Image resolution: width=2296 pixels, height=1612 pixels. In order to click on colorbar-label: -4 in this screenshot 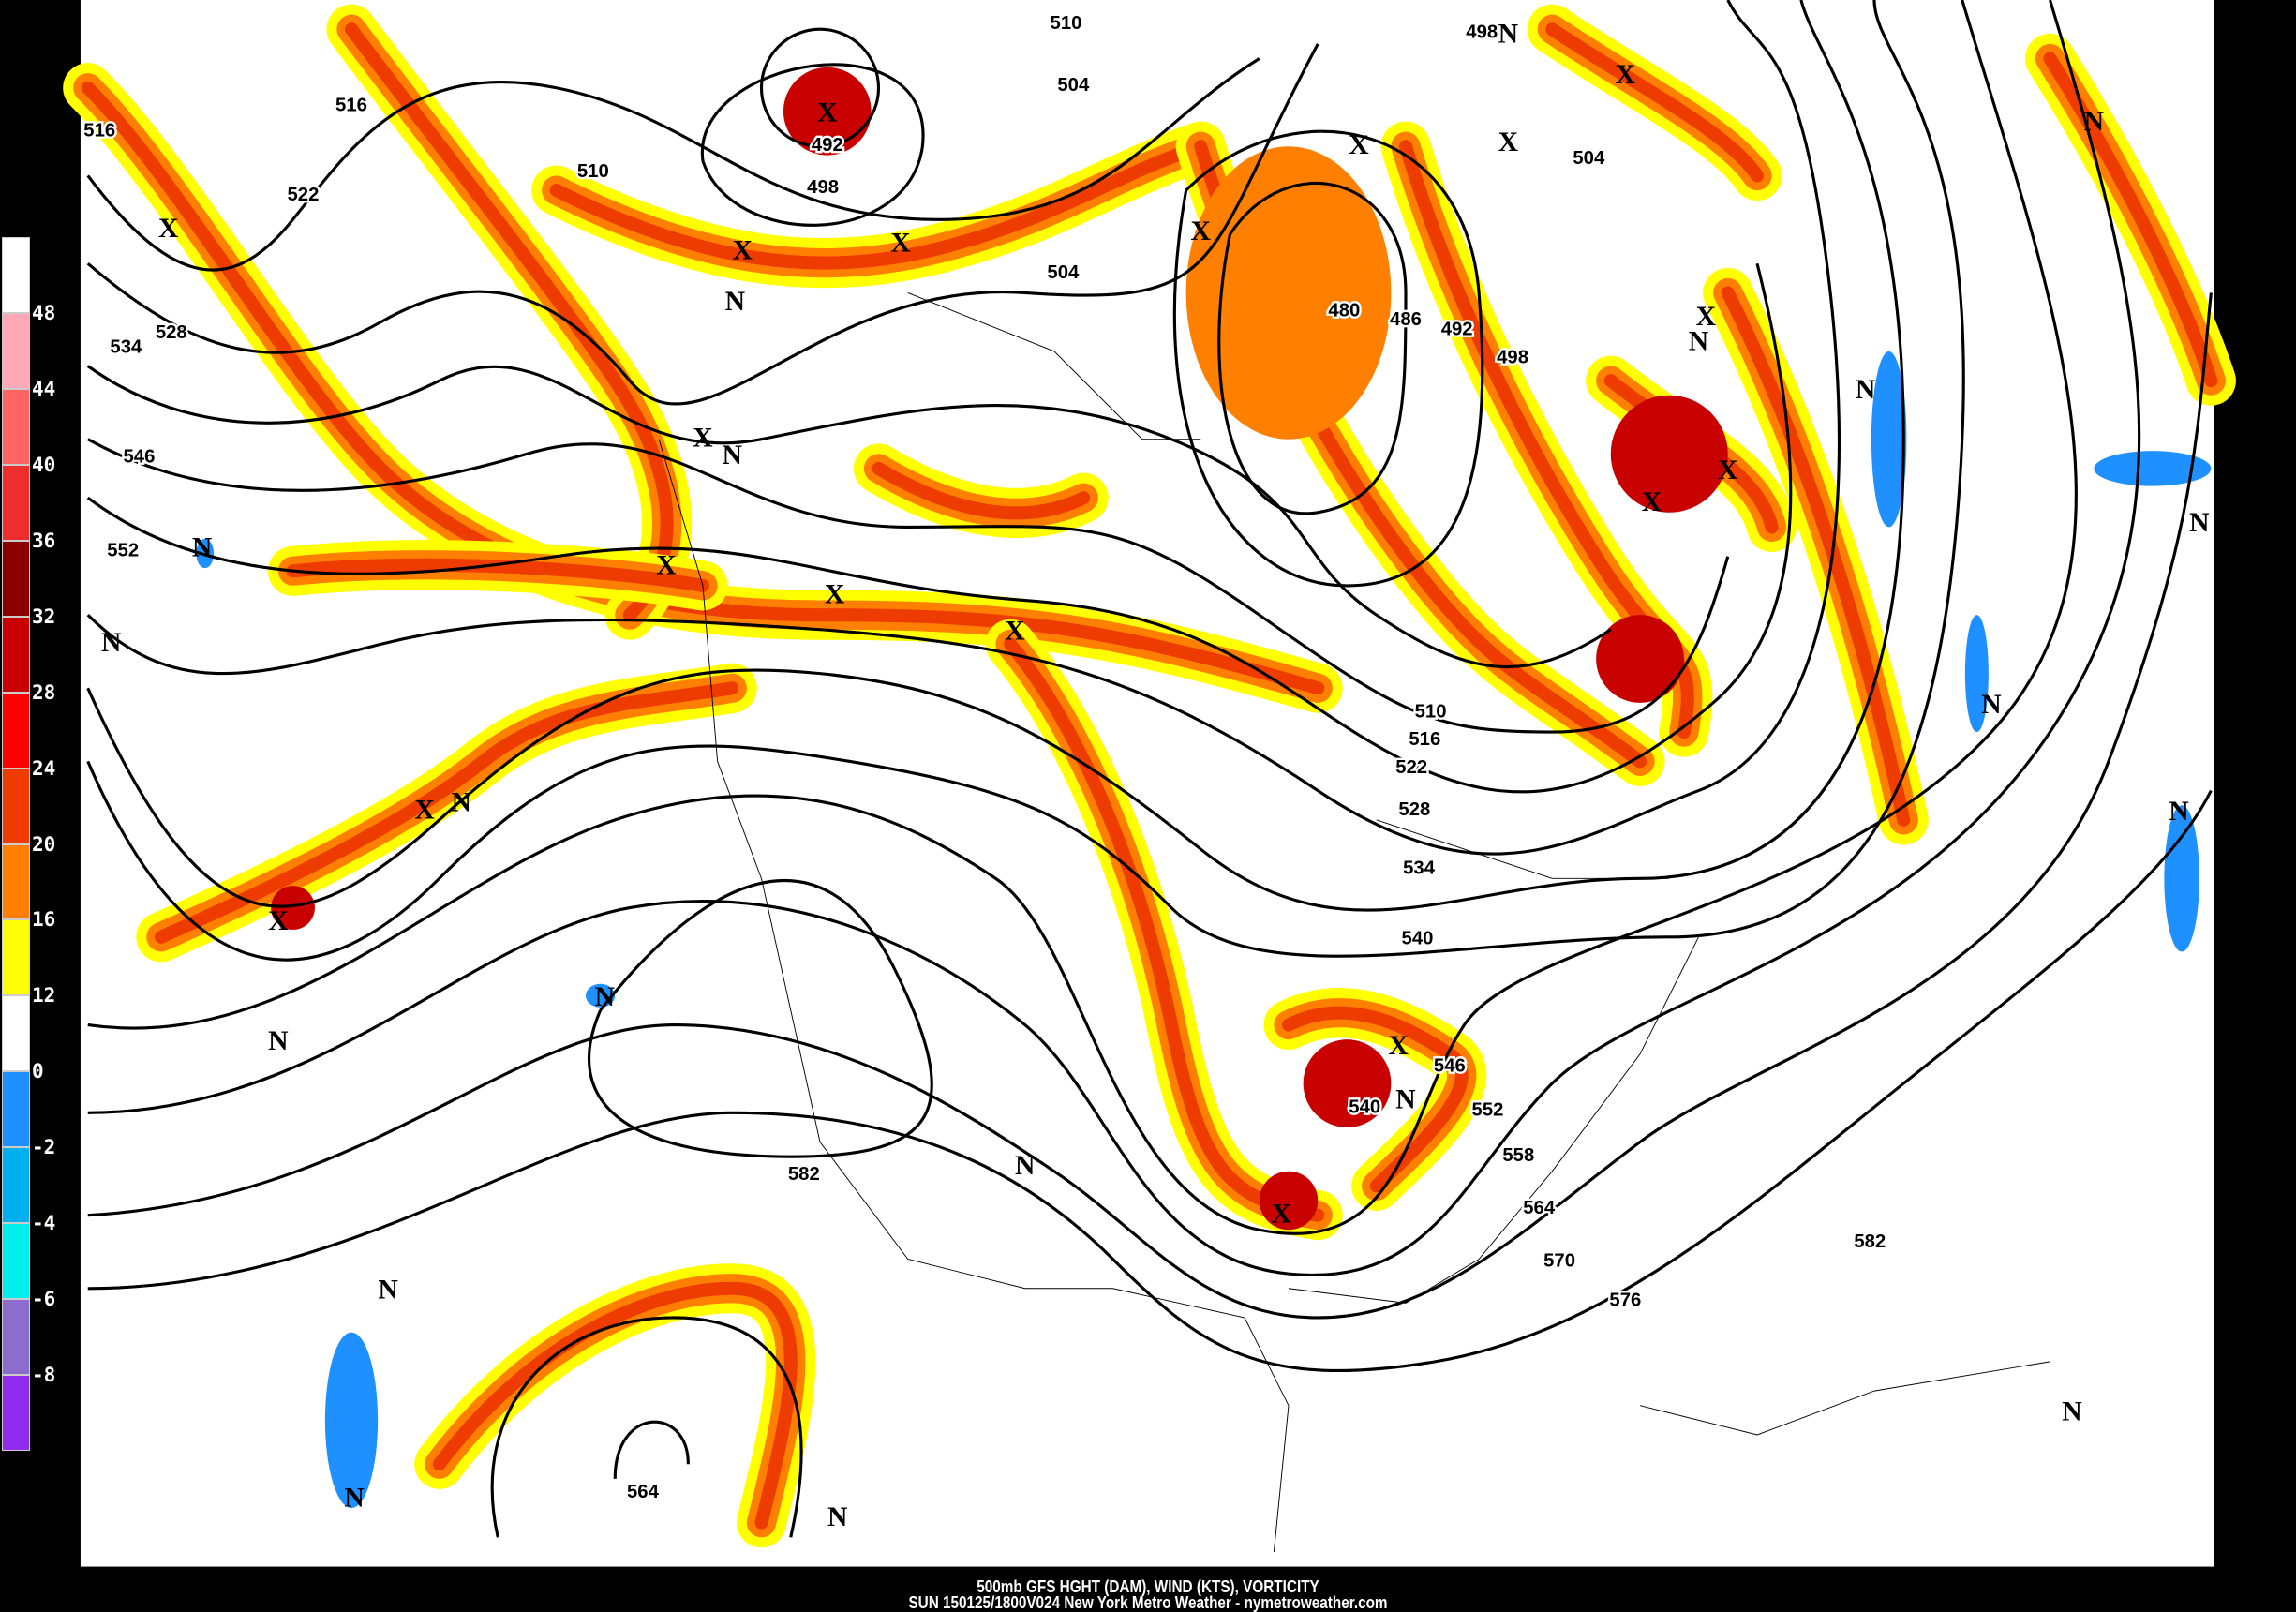, I will do `click(44, 1224)`.